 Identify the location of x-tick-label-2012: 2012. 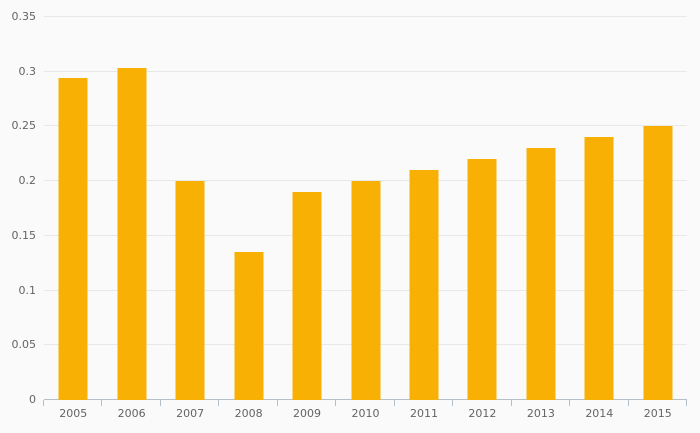
(482, 413).